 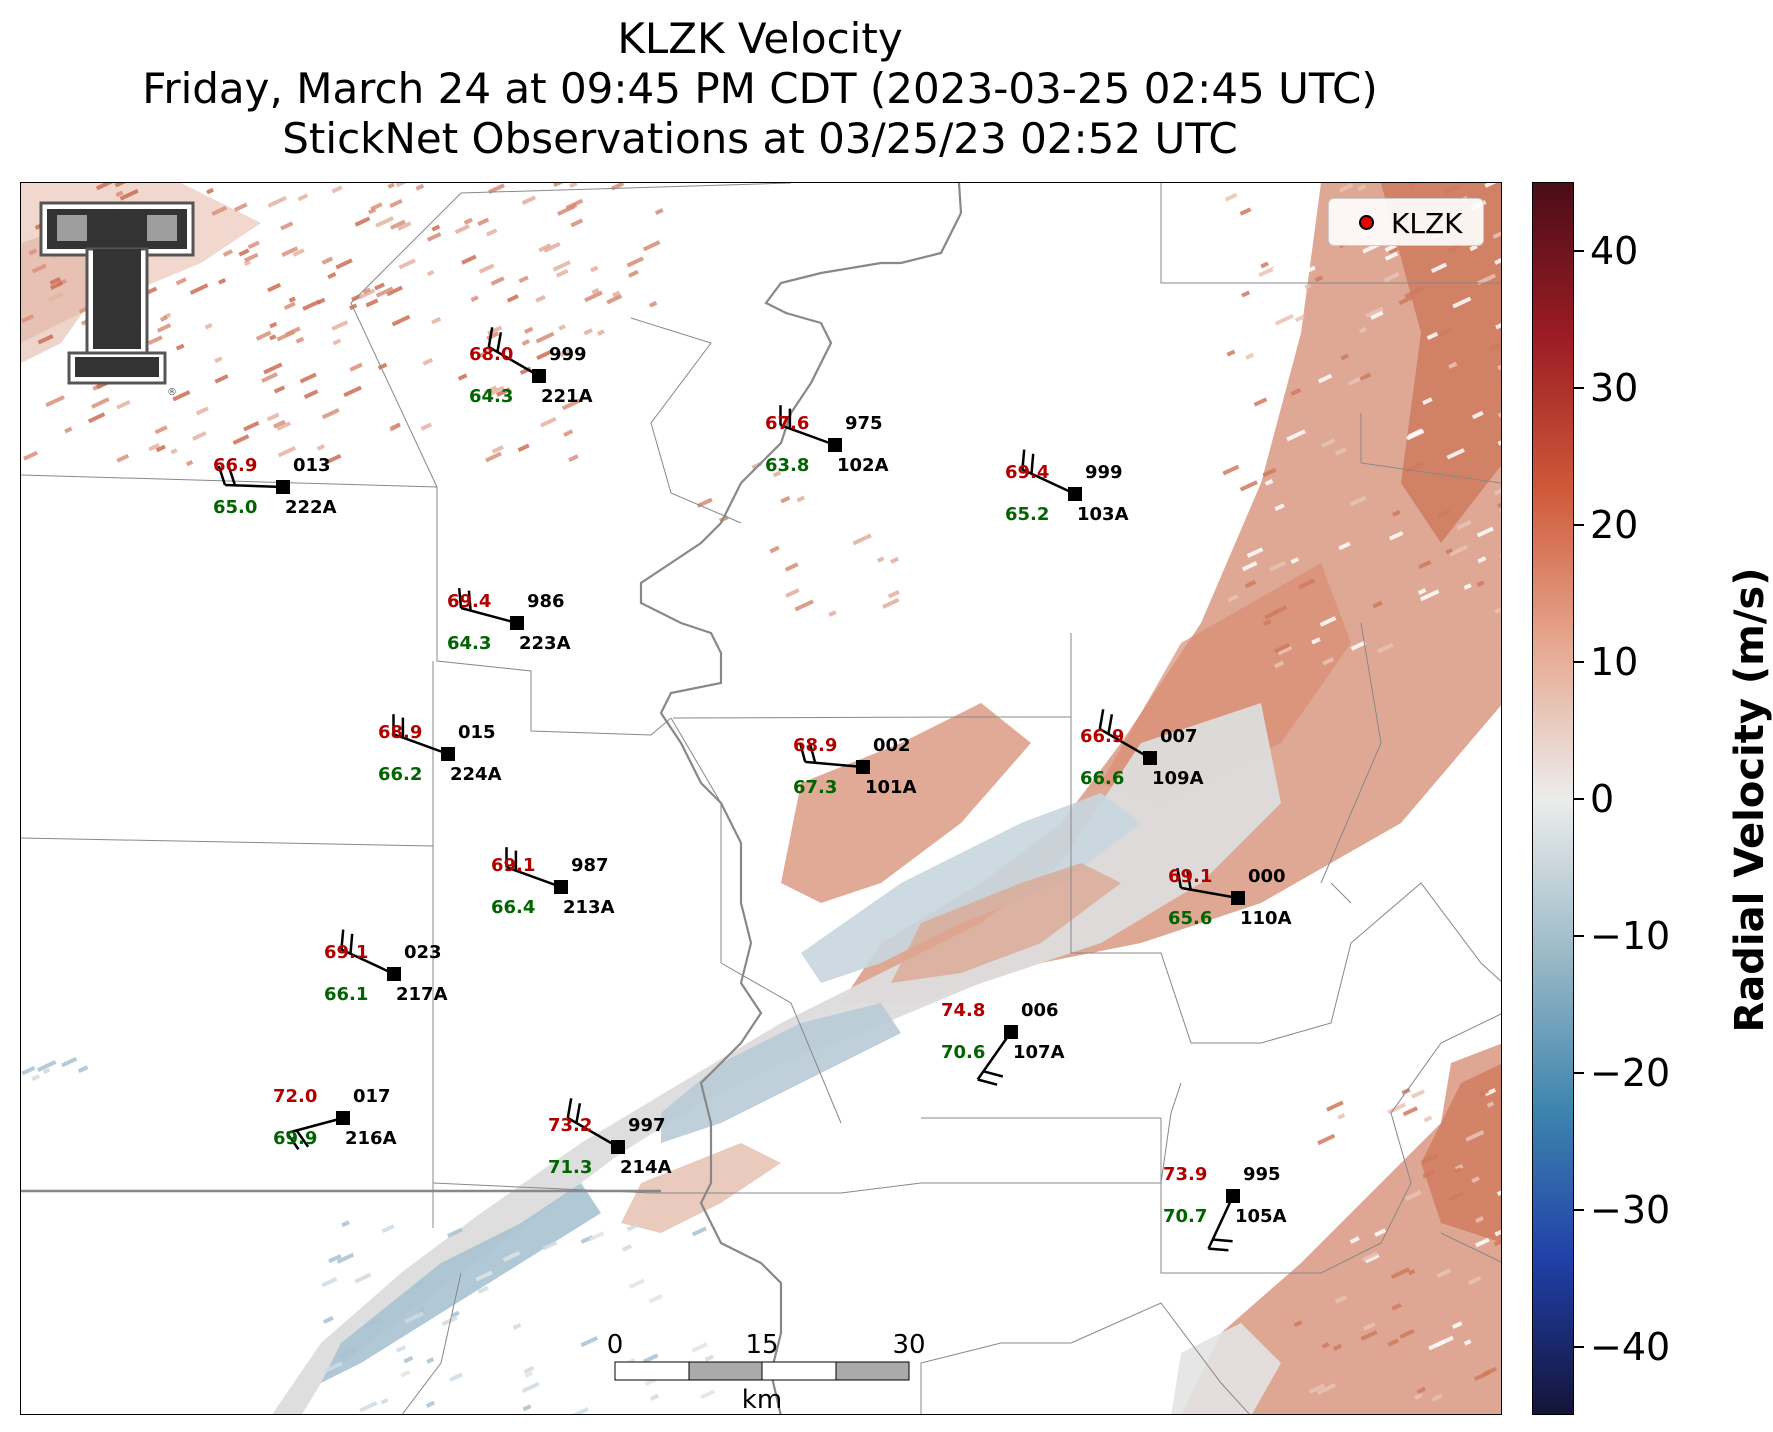 I want to click on station-id: 101A, so click(x=891, y=787).